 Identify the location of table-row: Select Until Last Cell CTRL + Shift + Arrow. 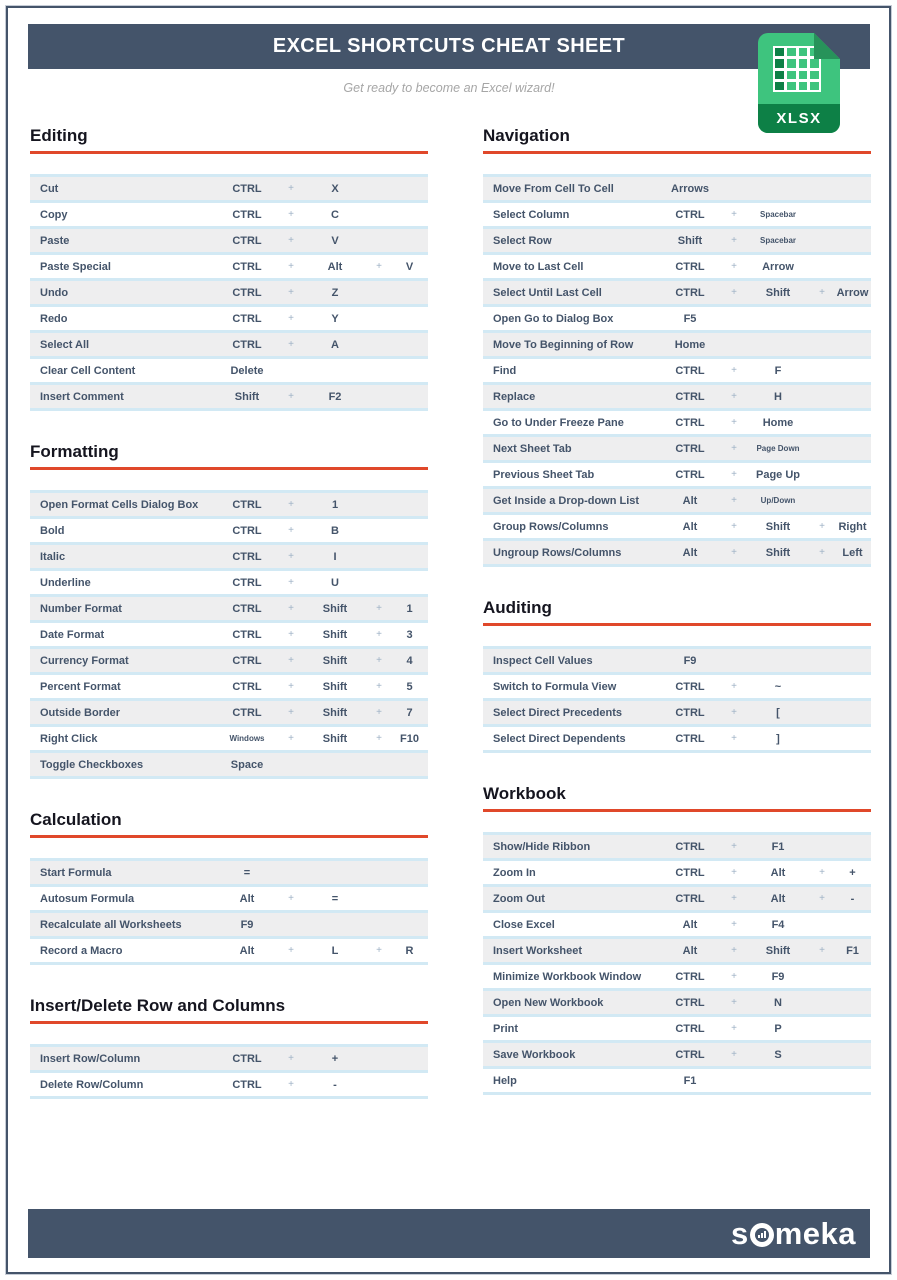
(677, 291).